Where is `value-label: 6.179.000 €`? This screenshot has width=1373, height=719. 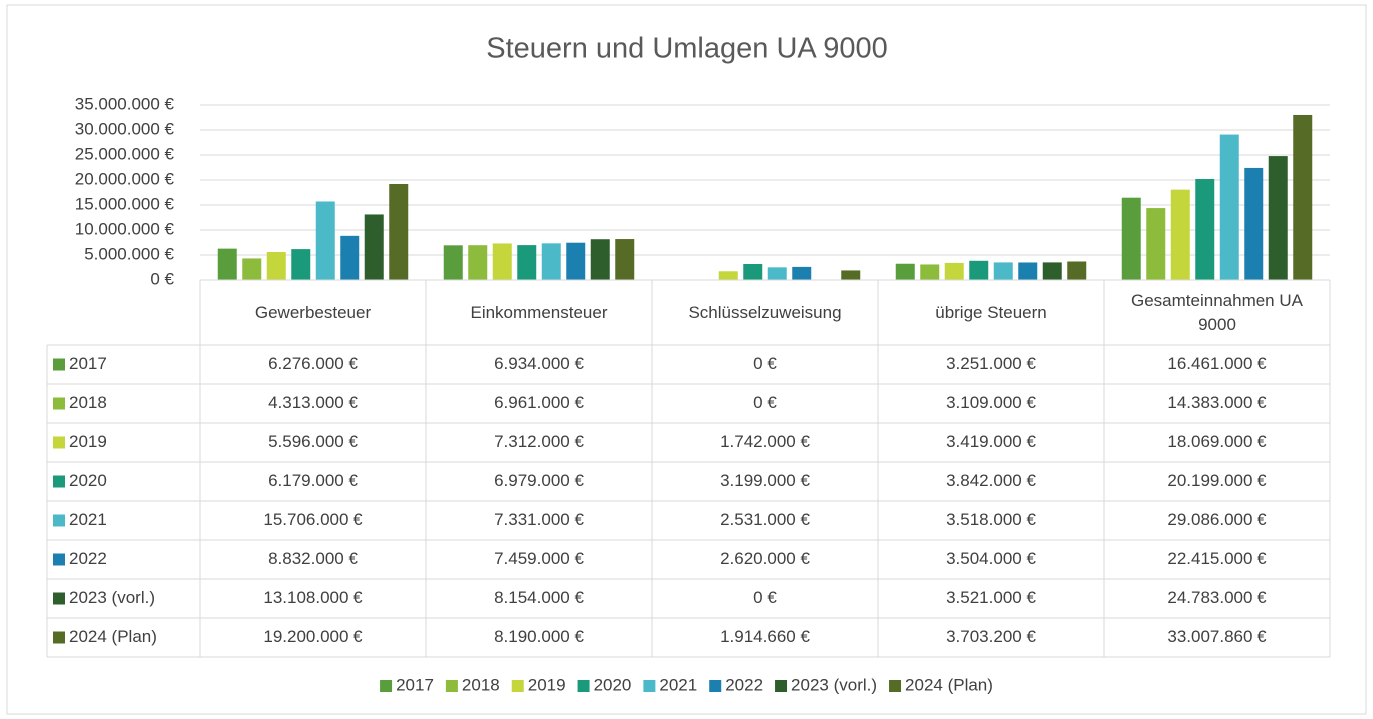
value-label: 6.179.000 € is located at coordinates (313, 480).